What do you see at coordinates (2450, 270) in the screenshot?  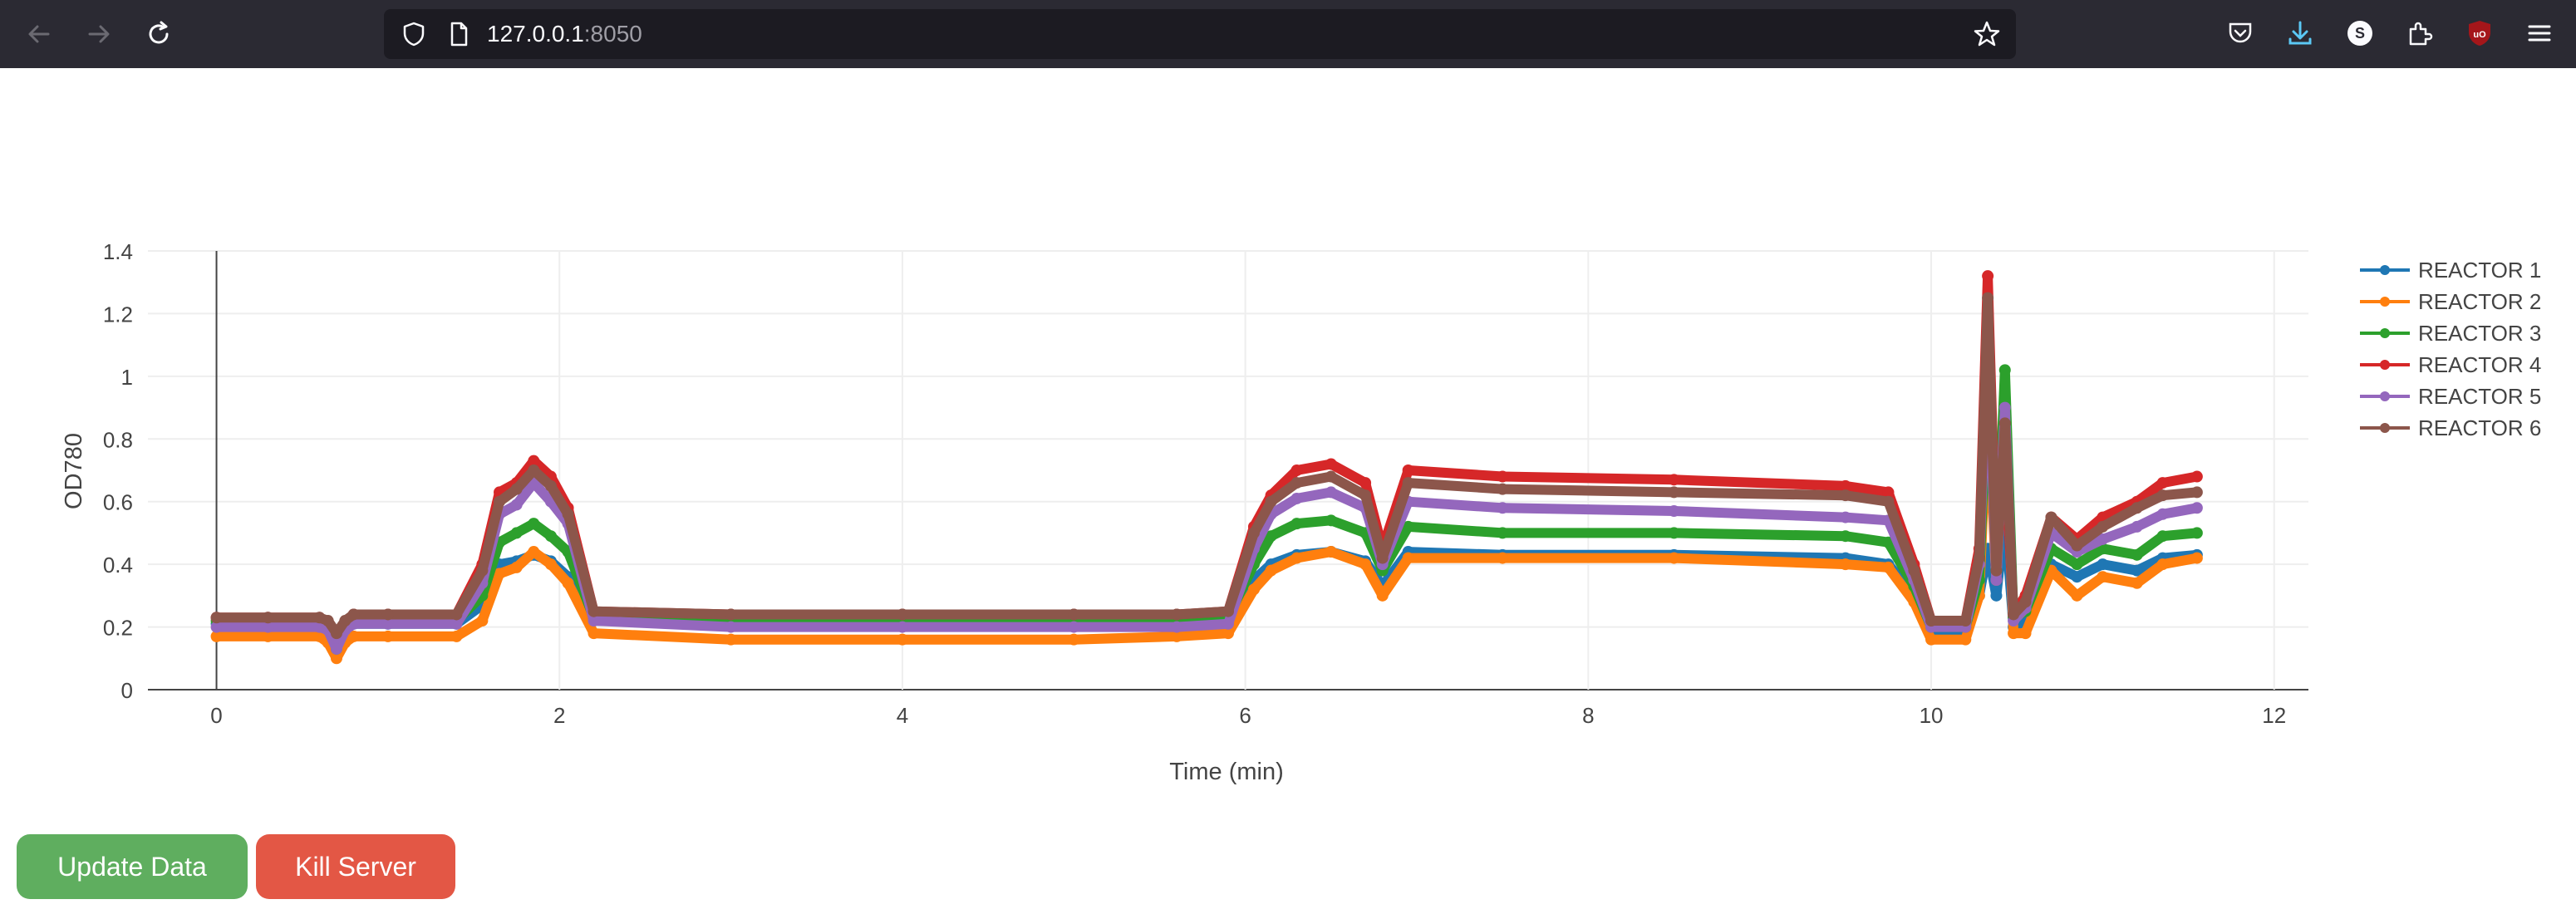 I see `legend-item-reactor-1: REACTOR 1` at bounding box center [2450, 270].